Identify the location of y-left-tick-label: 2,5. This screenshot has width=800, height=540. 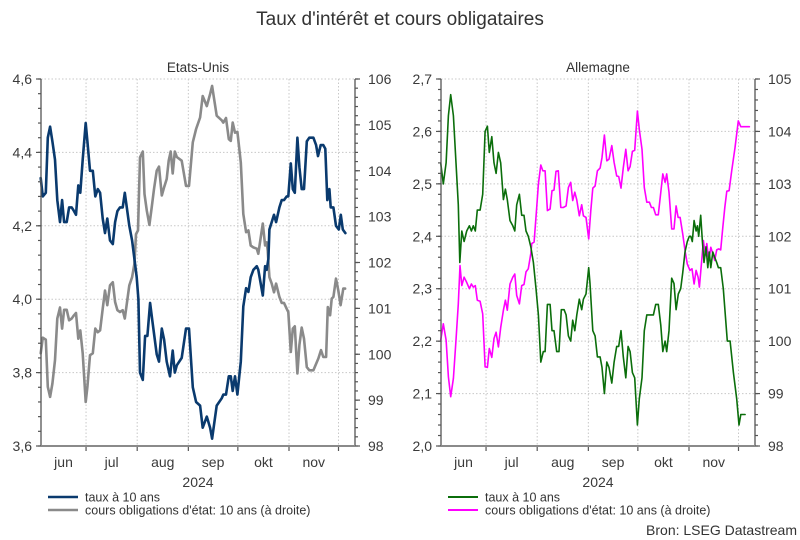
(423, 184).